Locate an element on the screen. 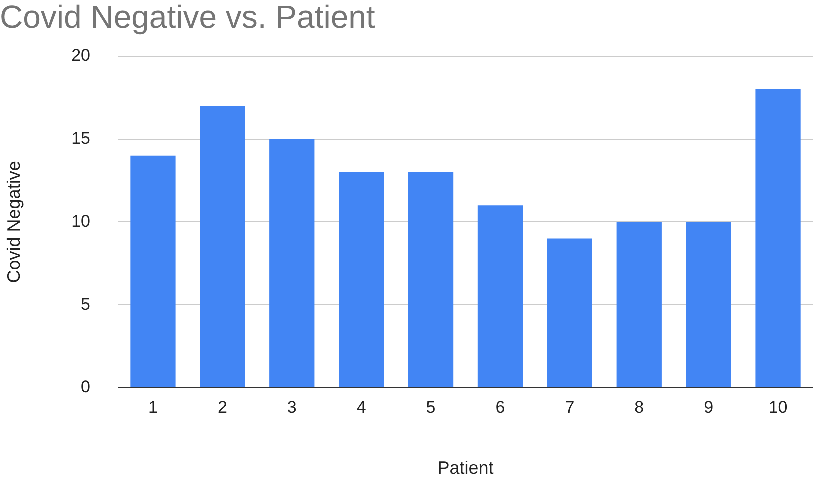 The width and height of the screenshot is (823, 488). x-tick-label: 9 is located at coordinates (709, 407).